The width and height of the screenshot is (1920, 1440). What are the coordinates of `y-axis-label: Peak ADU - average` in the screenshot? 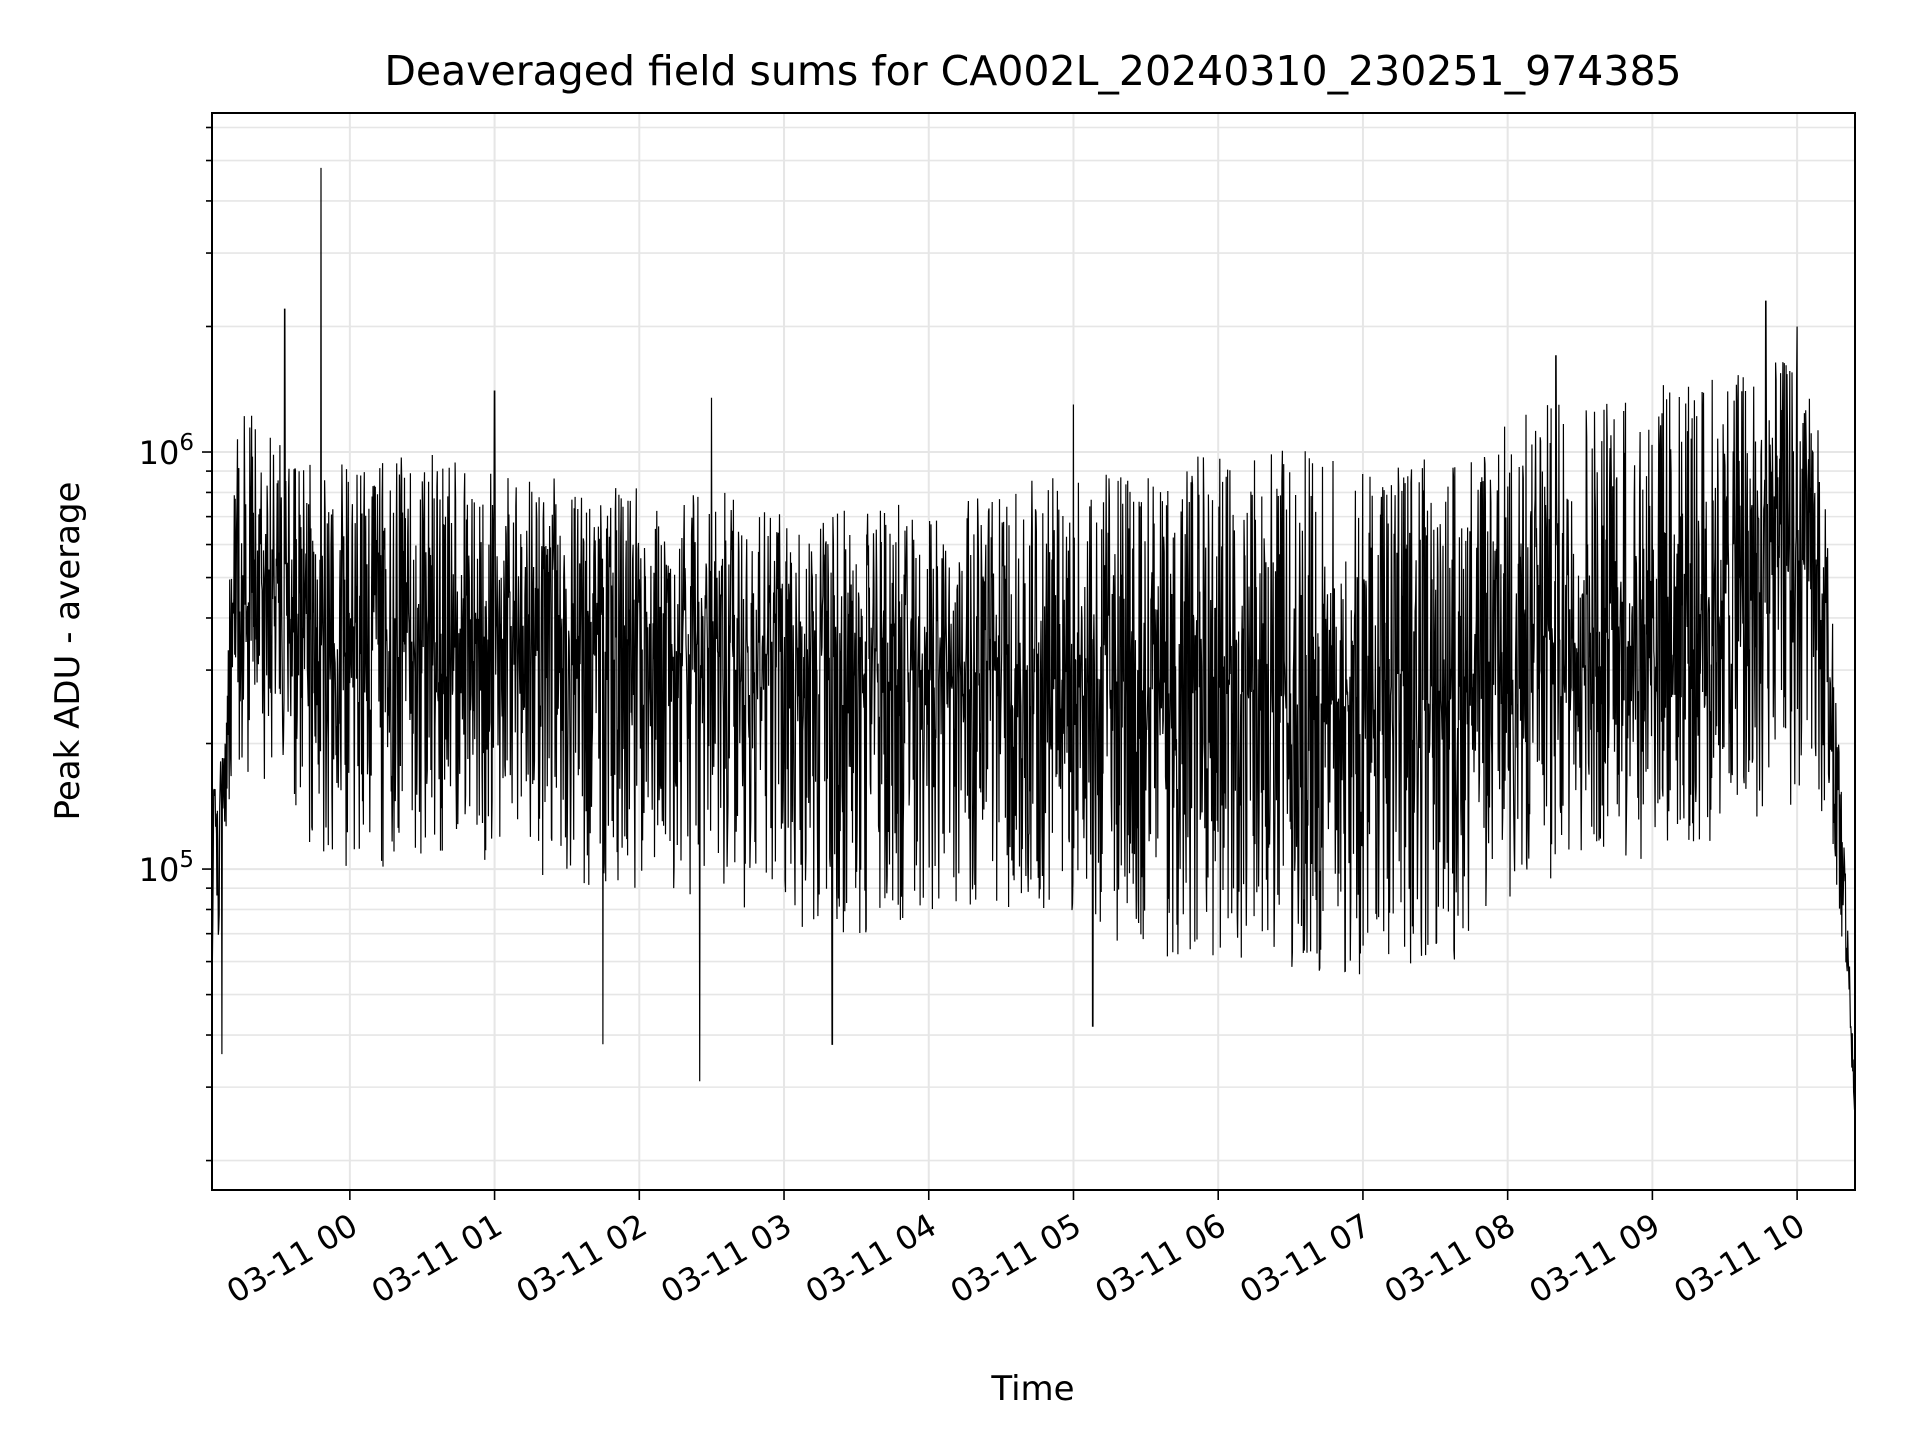 It's located at (68, 651).